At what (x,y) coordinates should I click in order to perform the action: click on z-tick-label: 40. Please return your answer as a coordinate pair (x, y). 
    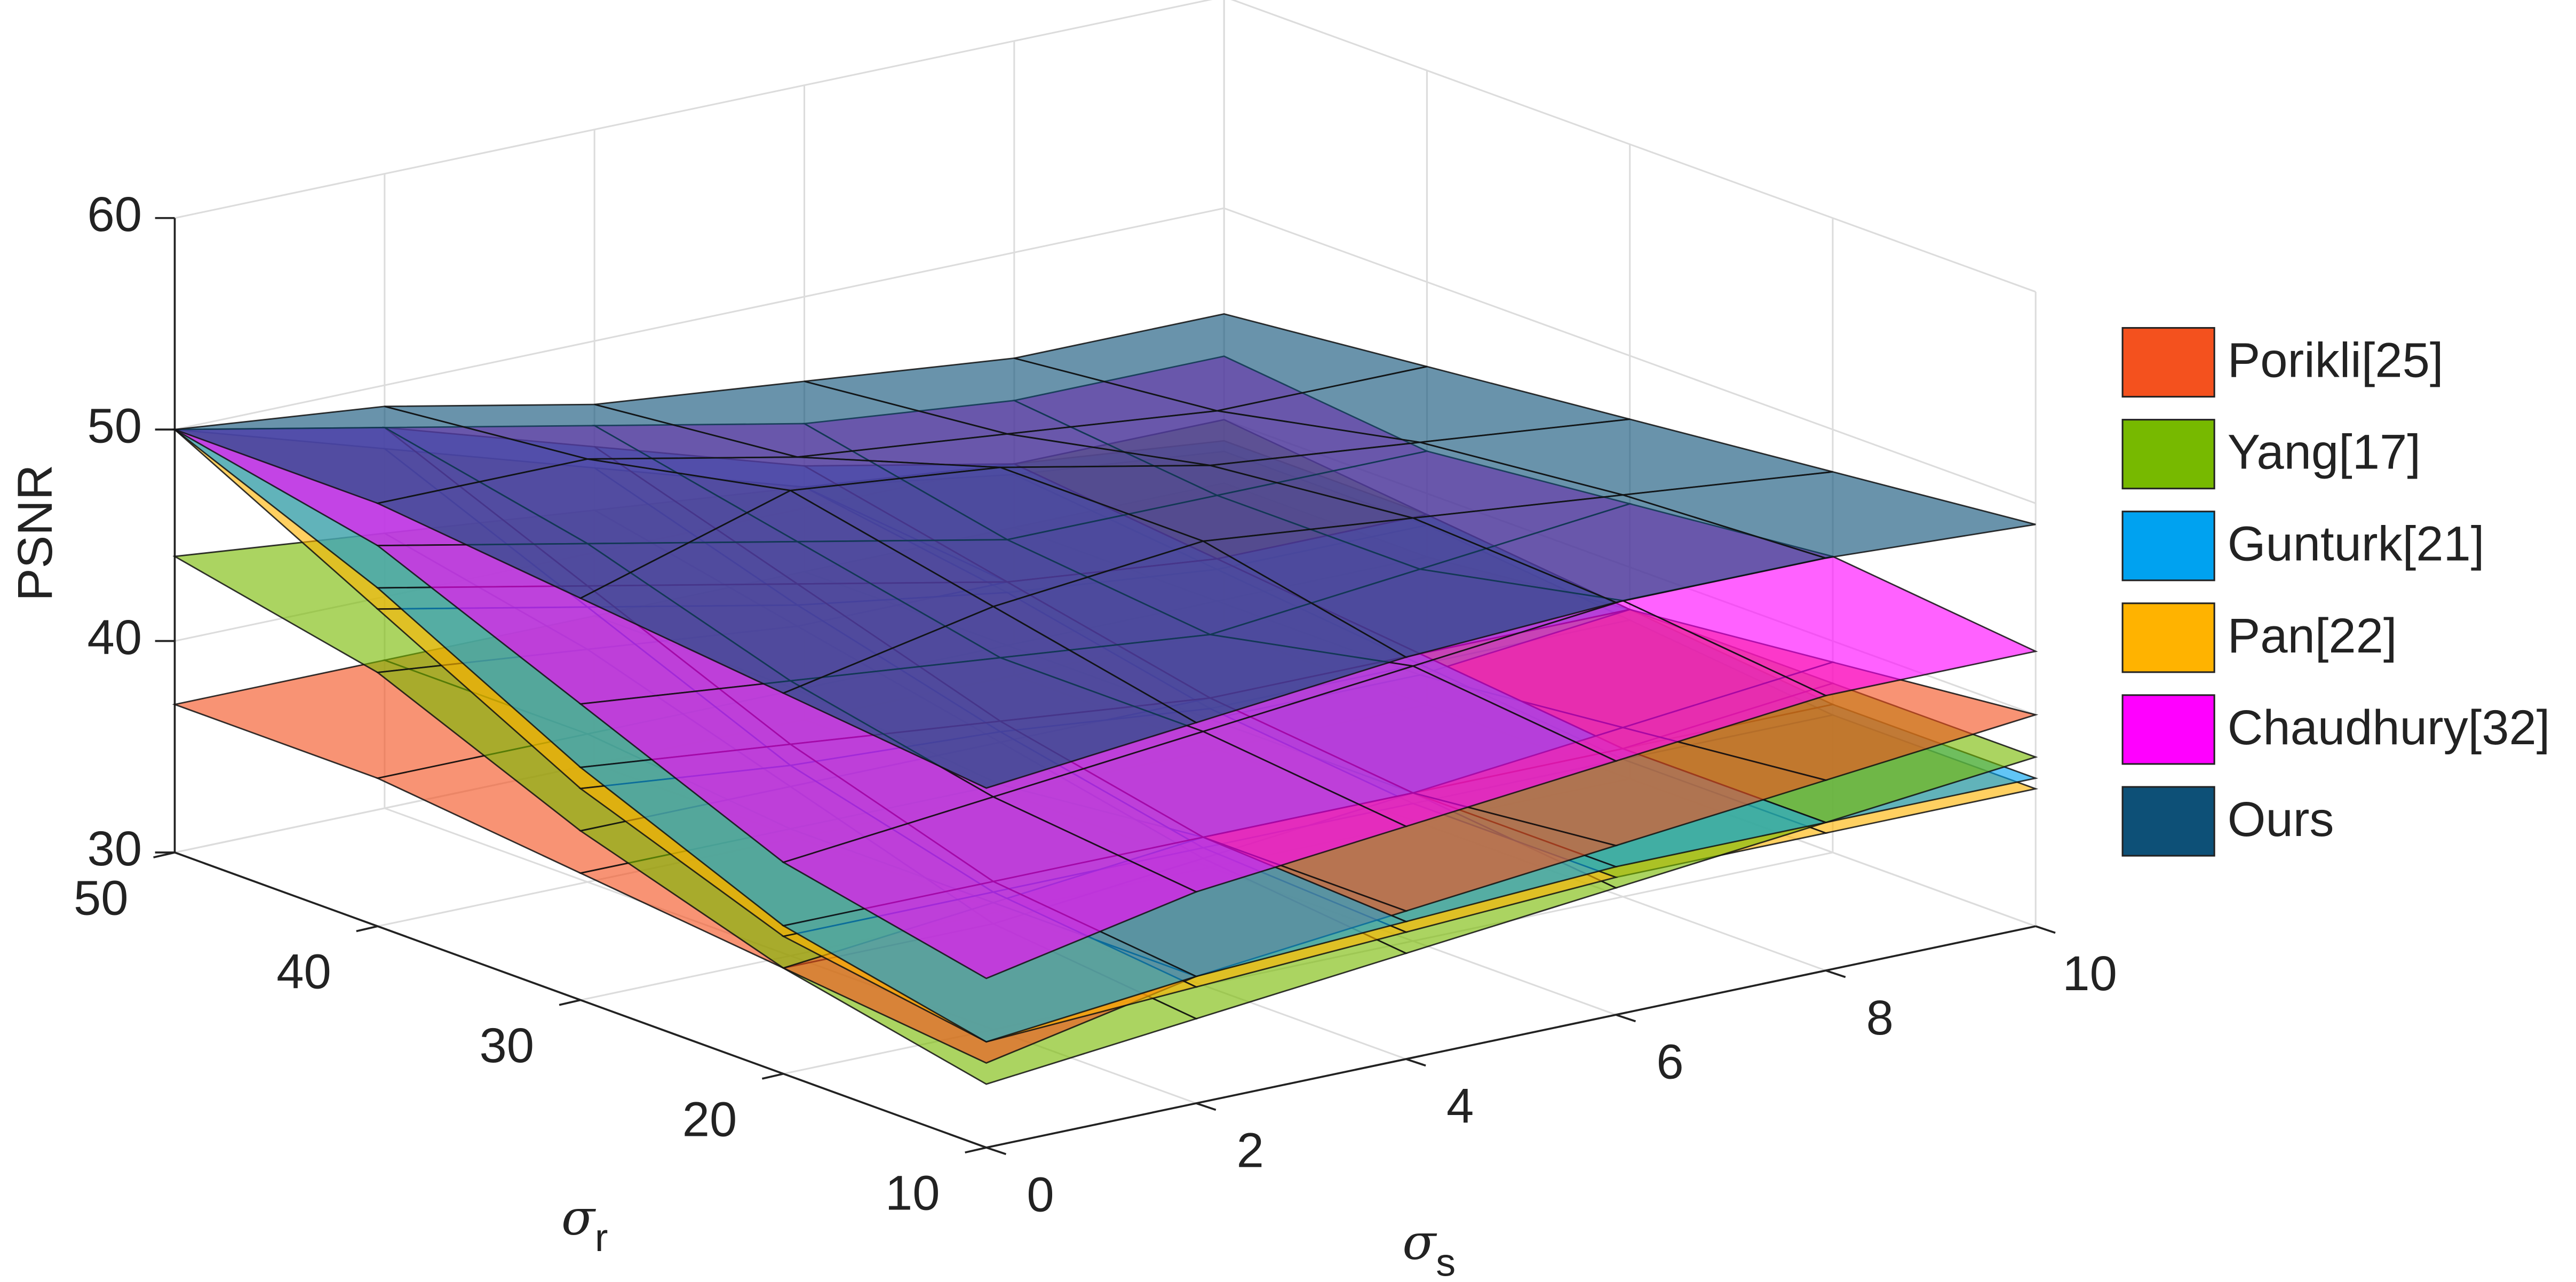
    Looking at the image, I should click on (115, 637).